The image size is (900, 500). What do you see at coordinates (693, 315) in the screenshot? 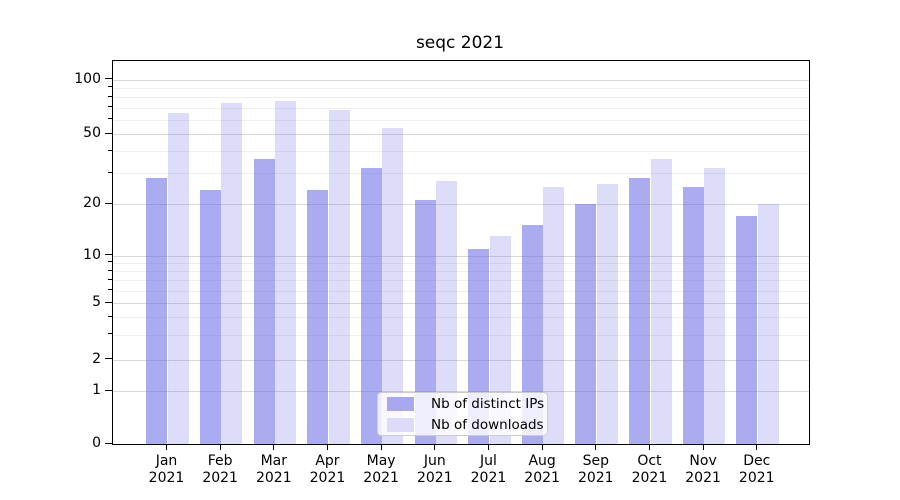
I see `bar-ips-nov` at bounding box center [693, 315].